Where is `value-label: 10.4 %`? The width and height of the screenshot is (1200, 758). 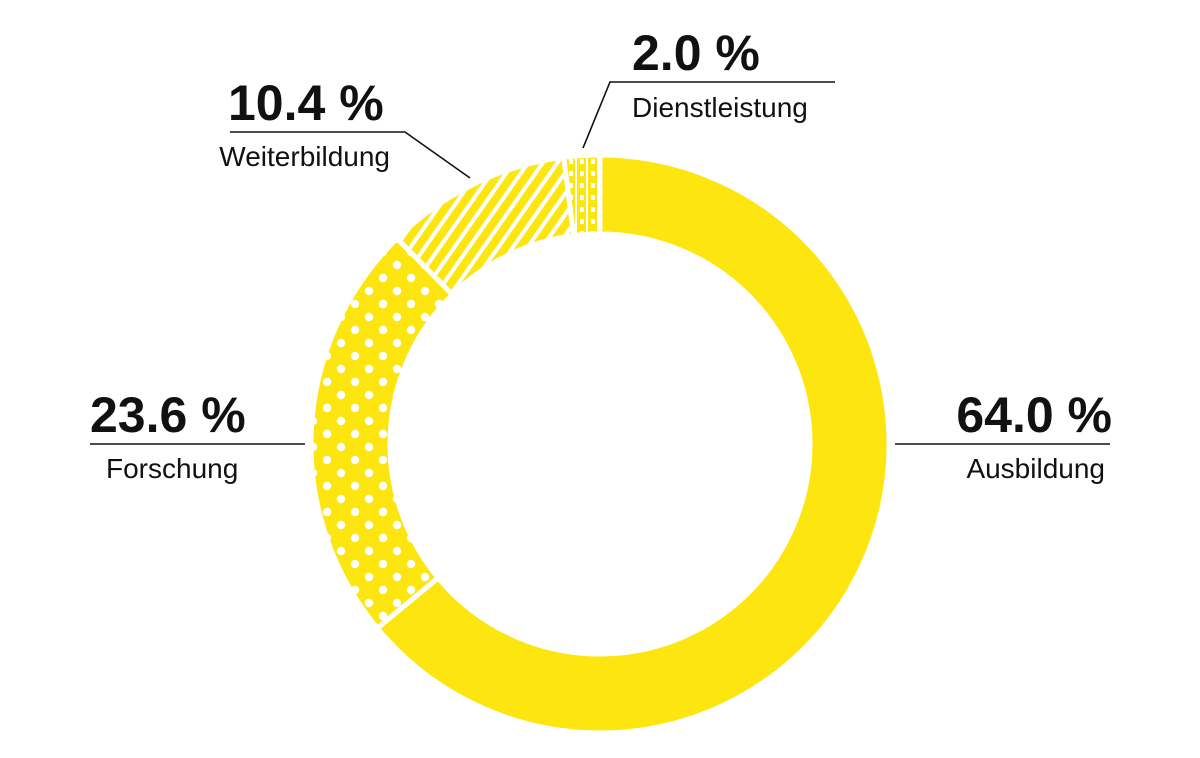 value-label: 10.4 % is located at coordinates (306, 103).